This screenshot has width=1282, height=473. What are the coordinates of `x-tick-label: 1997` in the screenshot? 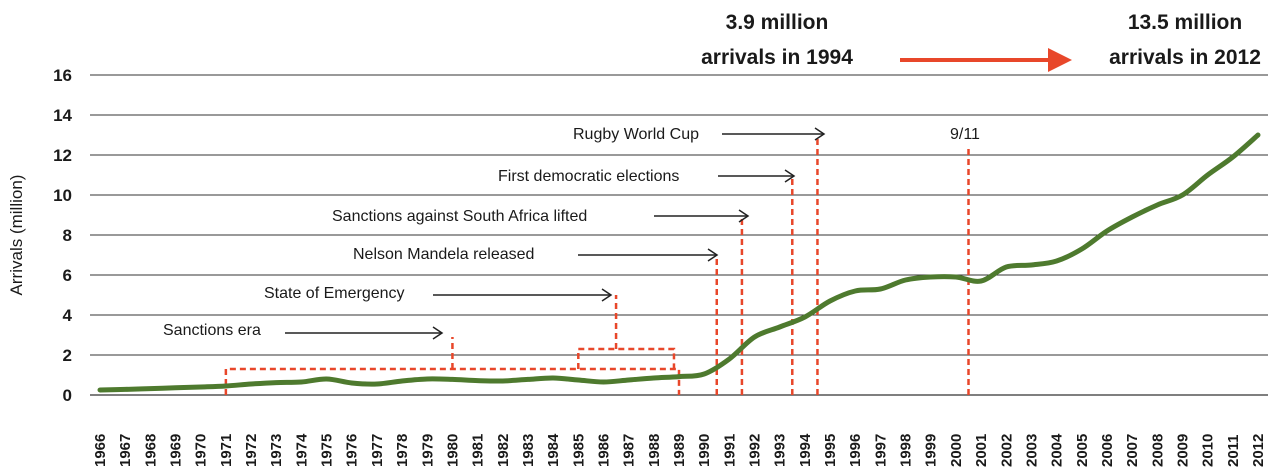 It's located at (880, 450).